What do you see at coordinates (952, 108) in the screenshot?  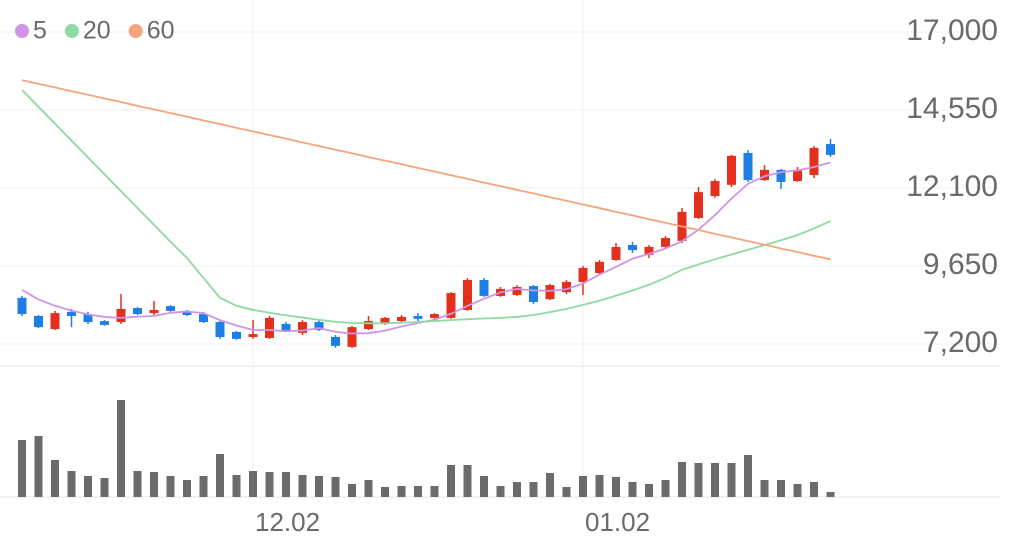 I see `y-tick-label: 14,550` at bounding box center [952, 108].